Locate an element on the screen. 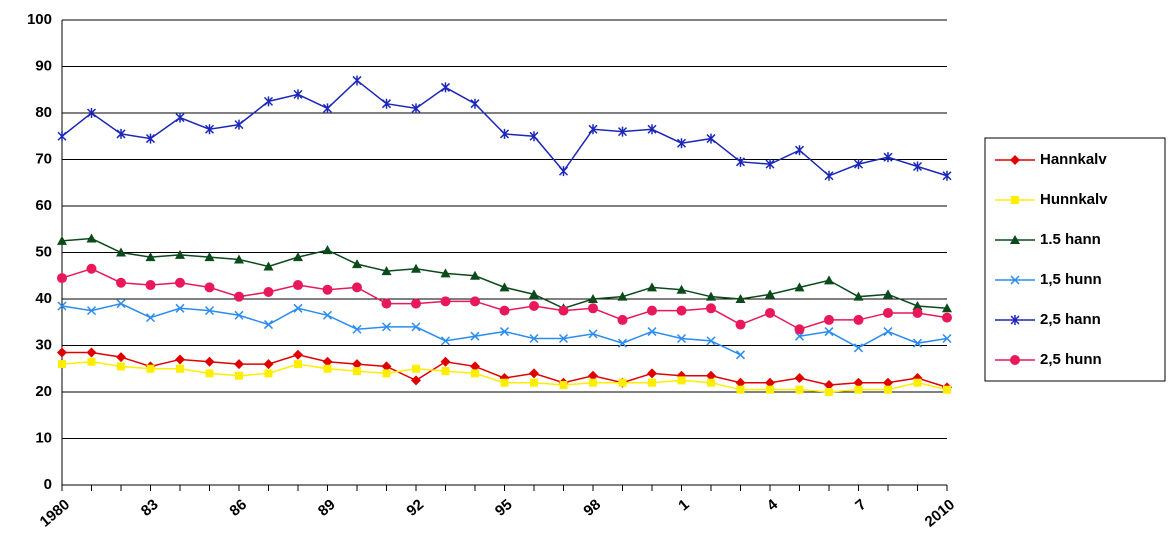  y-tick-label: 60 is located at coordinates (43, 205).